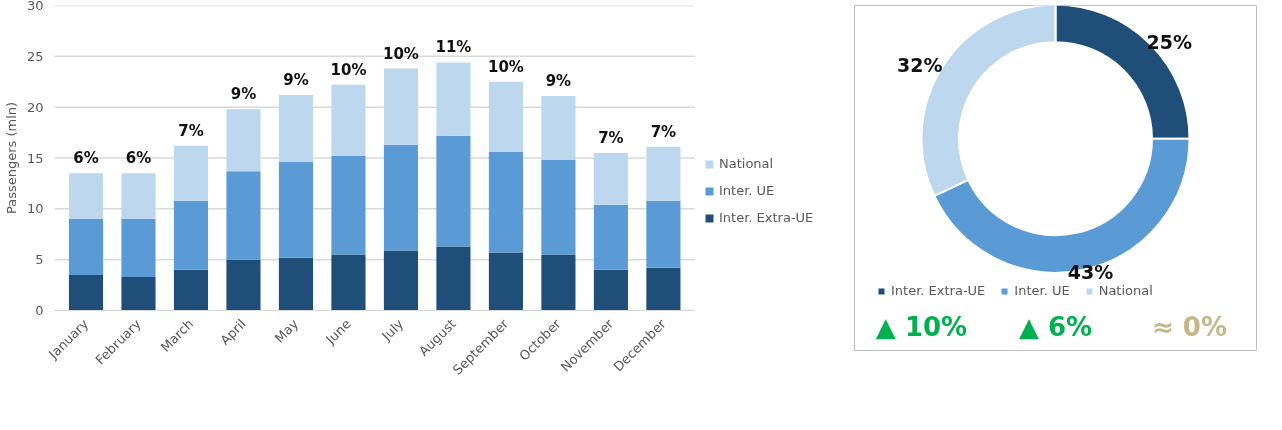 This screenshot has height=430, width=1282. What do you see at coordinates (1169, 42) in the screenshot?
I see `data-label: 25%` at bounding box center [1169, 42].